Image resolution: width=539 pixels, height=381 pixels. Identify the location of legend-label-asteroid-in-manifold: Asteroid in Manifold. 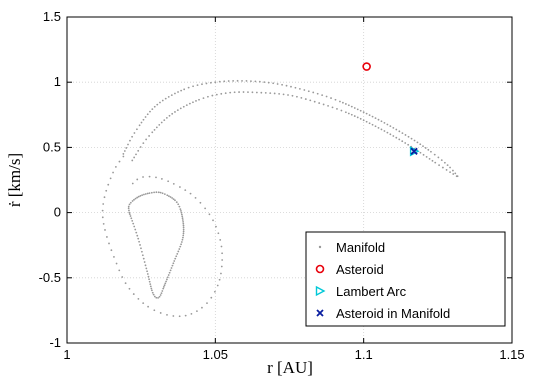
(393, 313).